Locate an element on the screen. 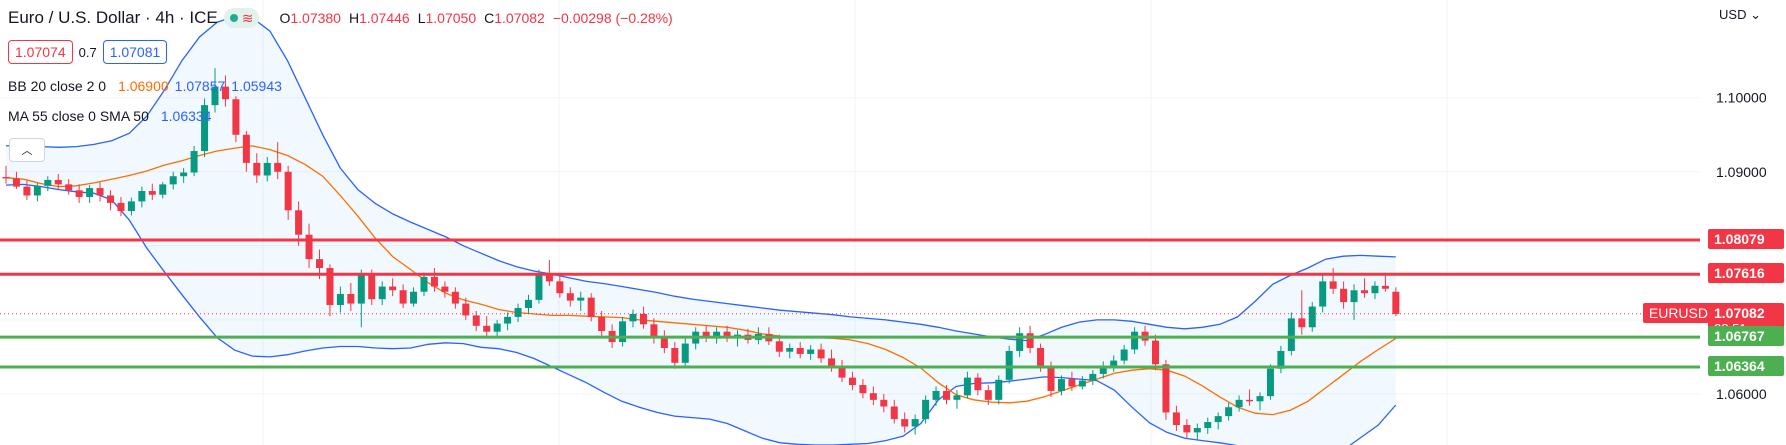 The height and width of the screenshot is (445, 1786). bb-basis-value: 1.06900 is located at coordinates (143, 86).